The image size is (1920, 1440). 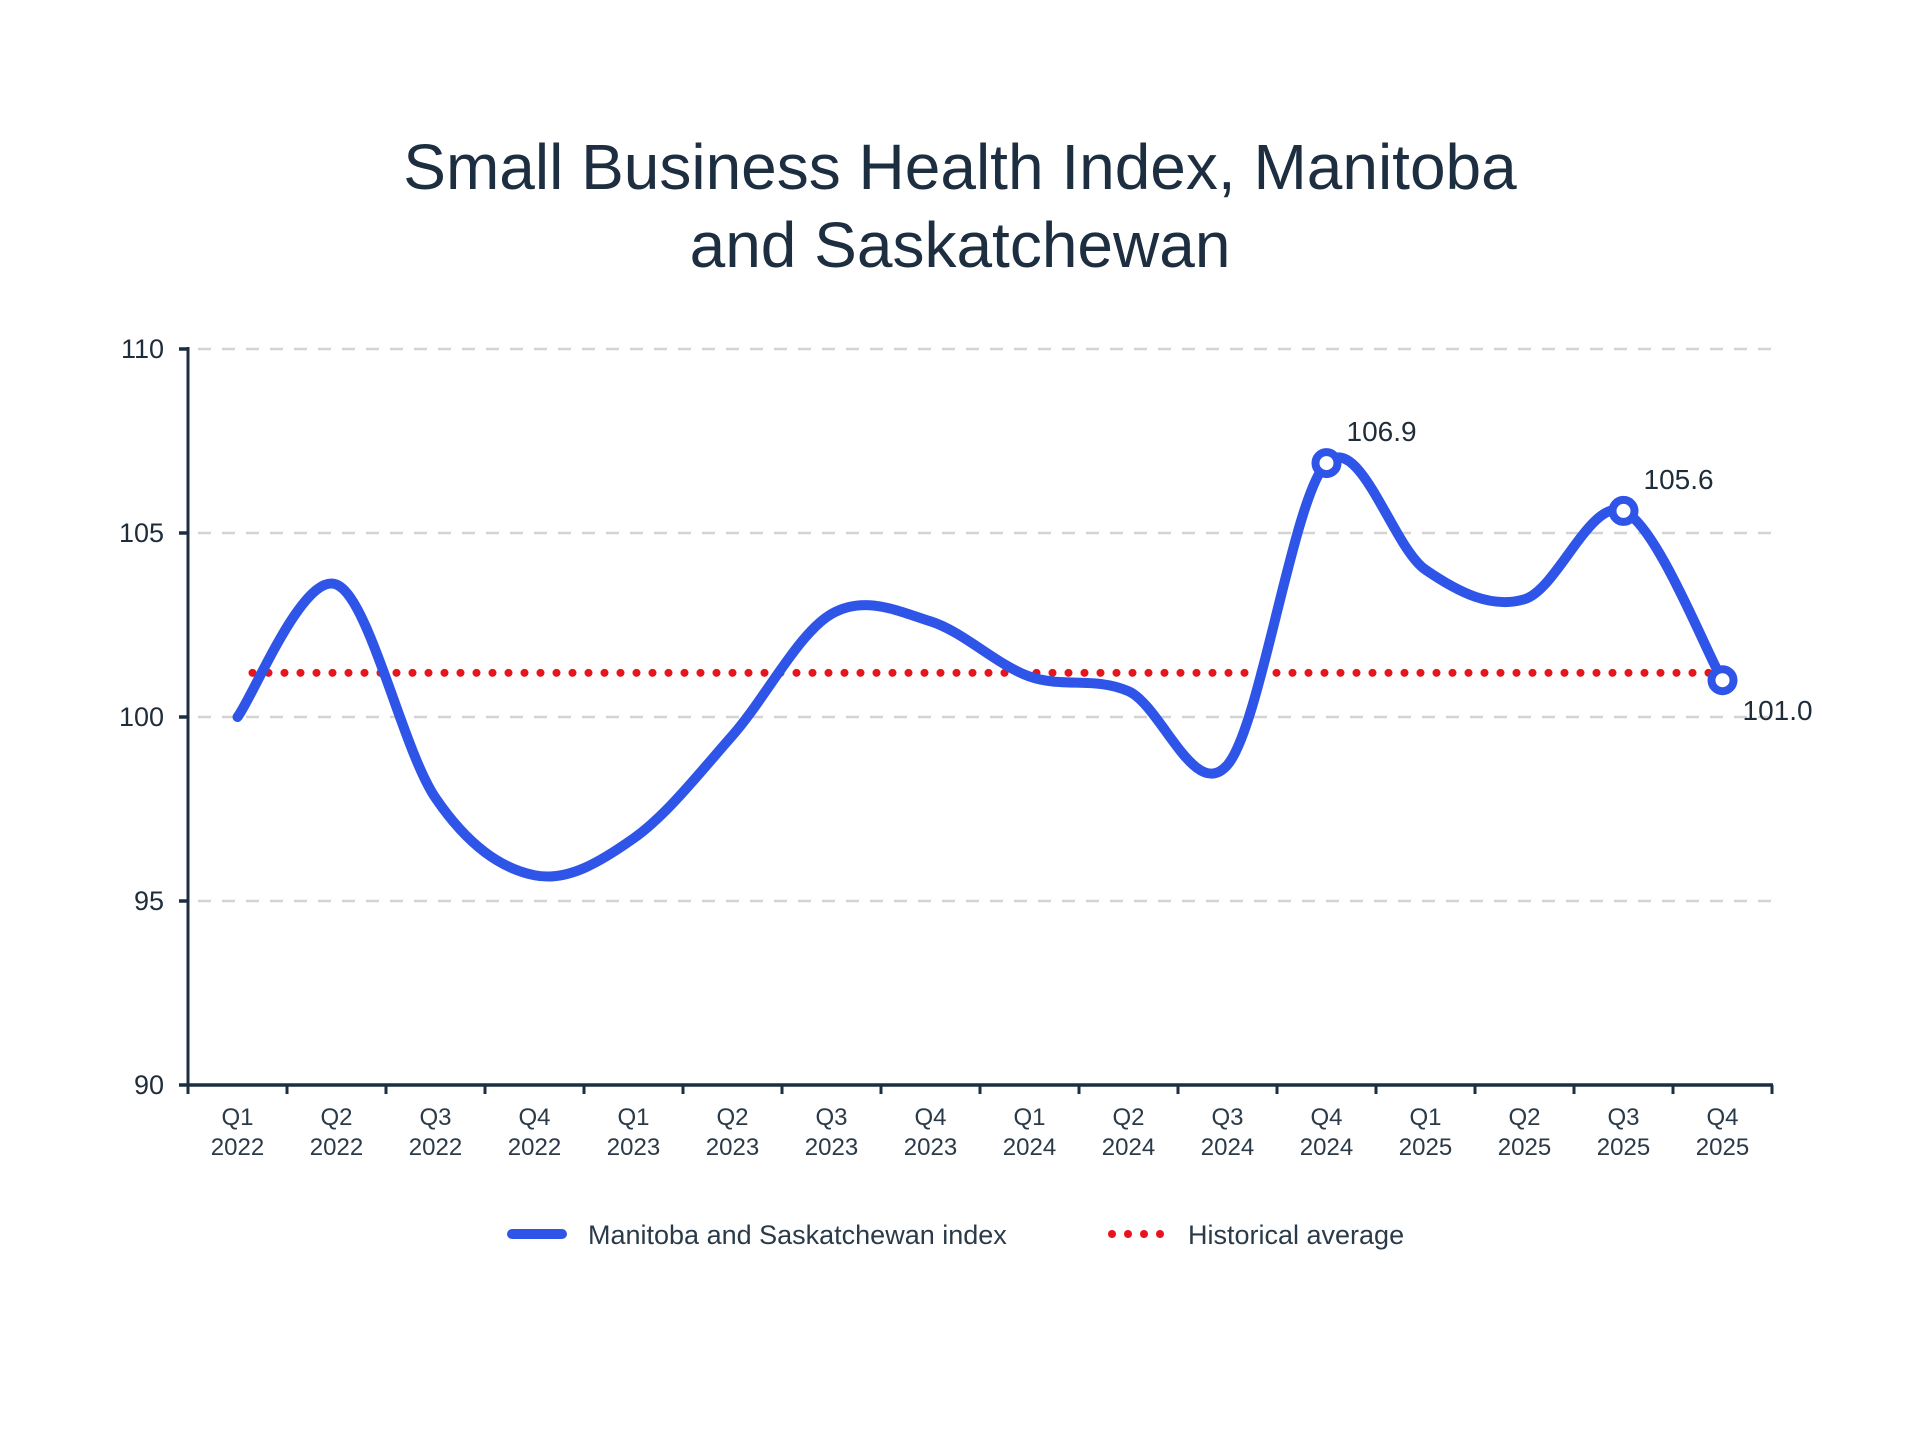 I want to click on data-label: 101.0, so click(x=1778, y=710).